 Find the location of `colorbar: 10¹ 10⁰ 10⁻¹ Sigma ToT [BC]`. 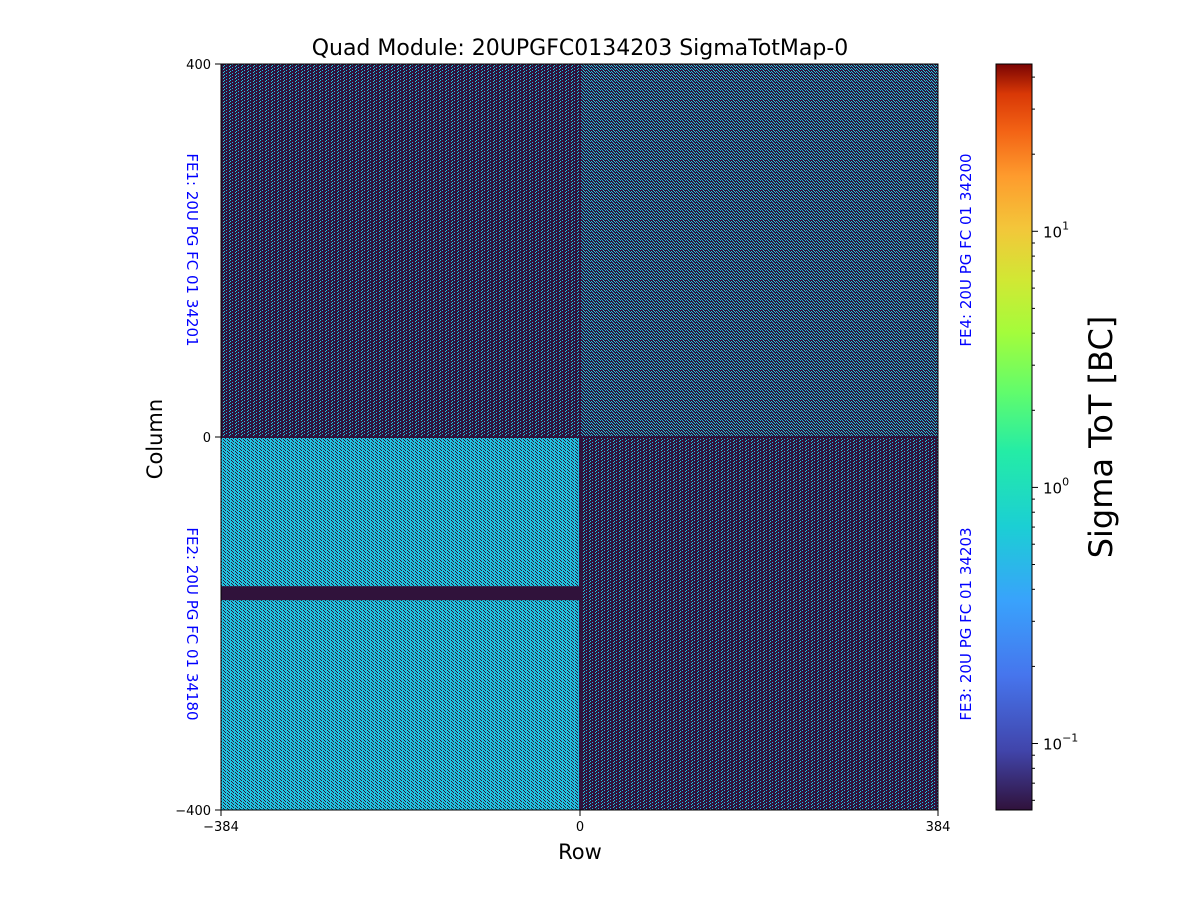

colorbar: 10¹ 10⁰ 10⁻¹ Sigma ToT [BC] is located at coordinates (1057, 437).